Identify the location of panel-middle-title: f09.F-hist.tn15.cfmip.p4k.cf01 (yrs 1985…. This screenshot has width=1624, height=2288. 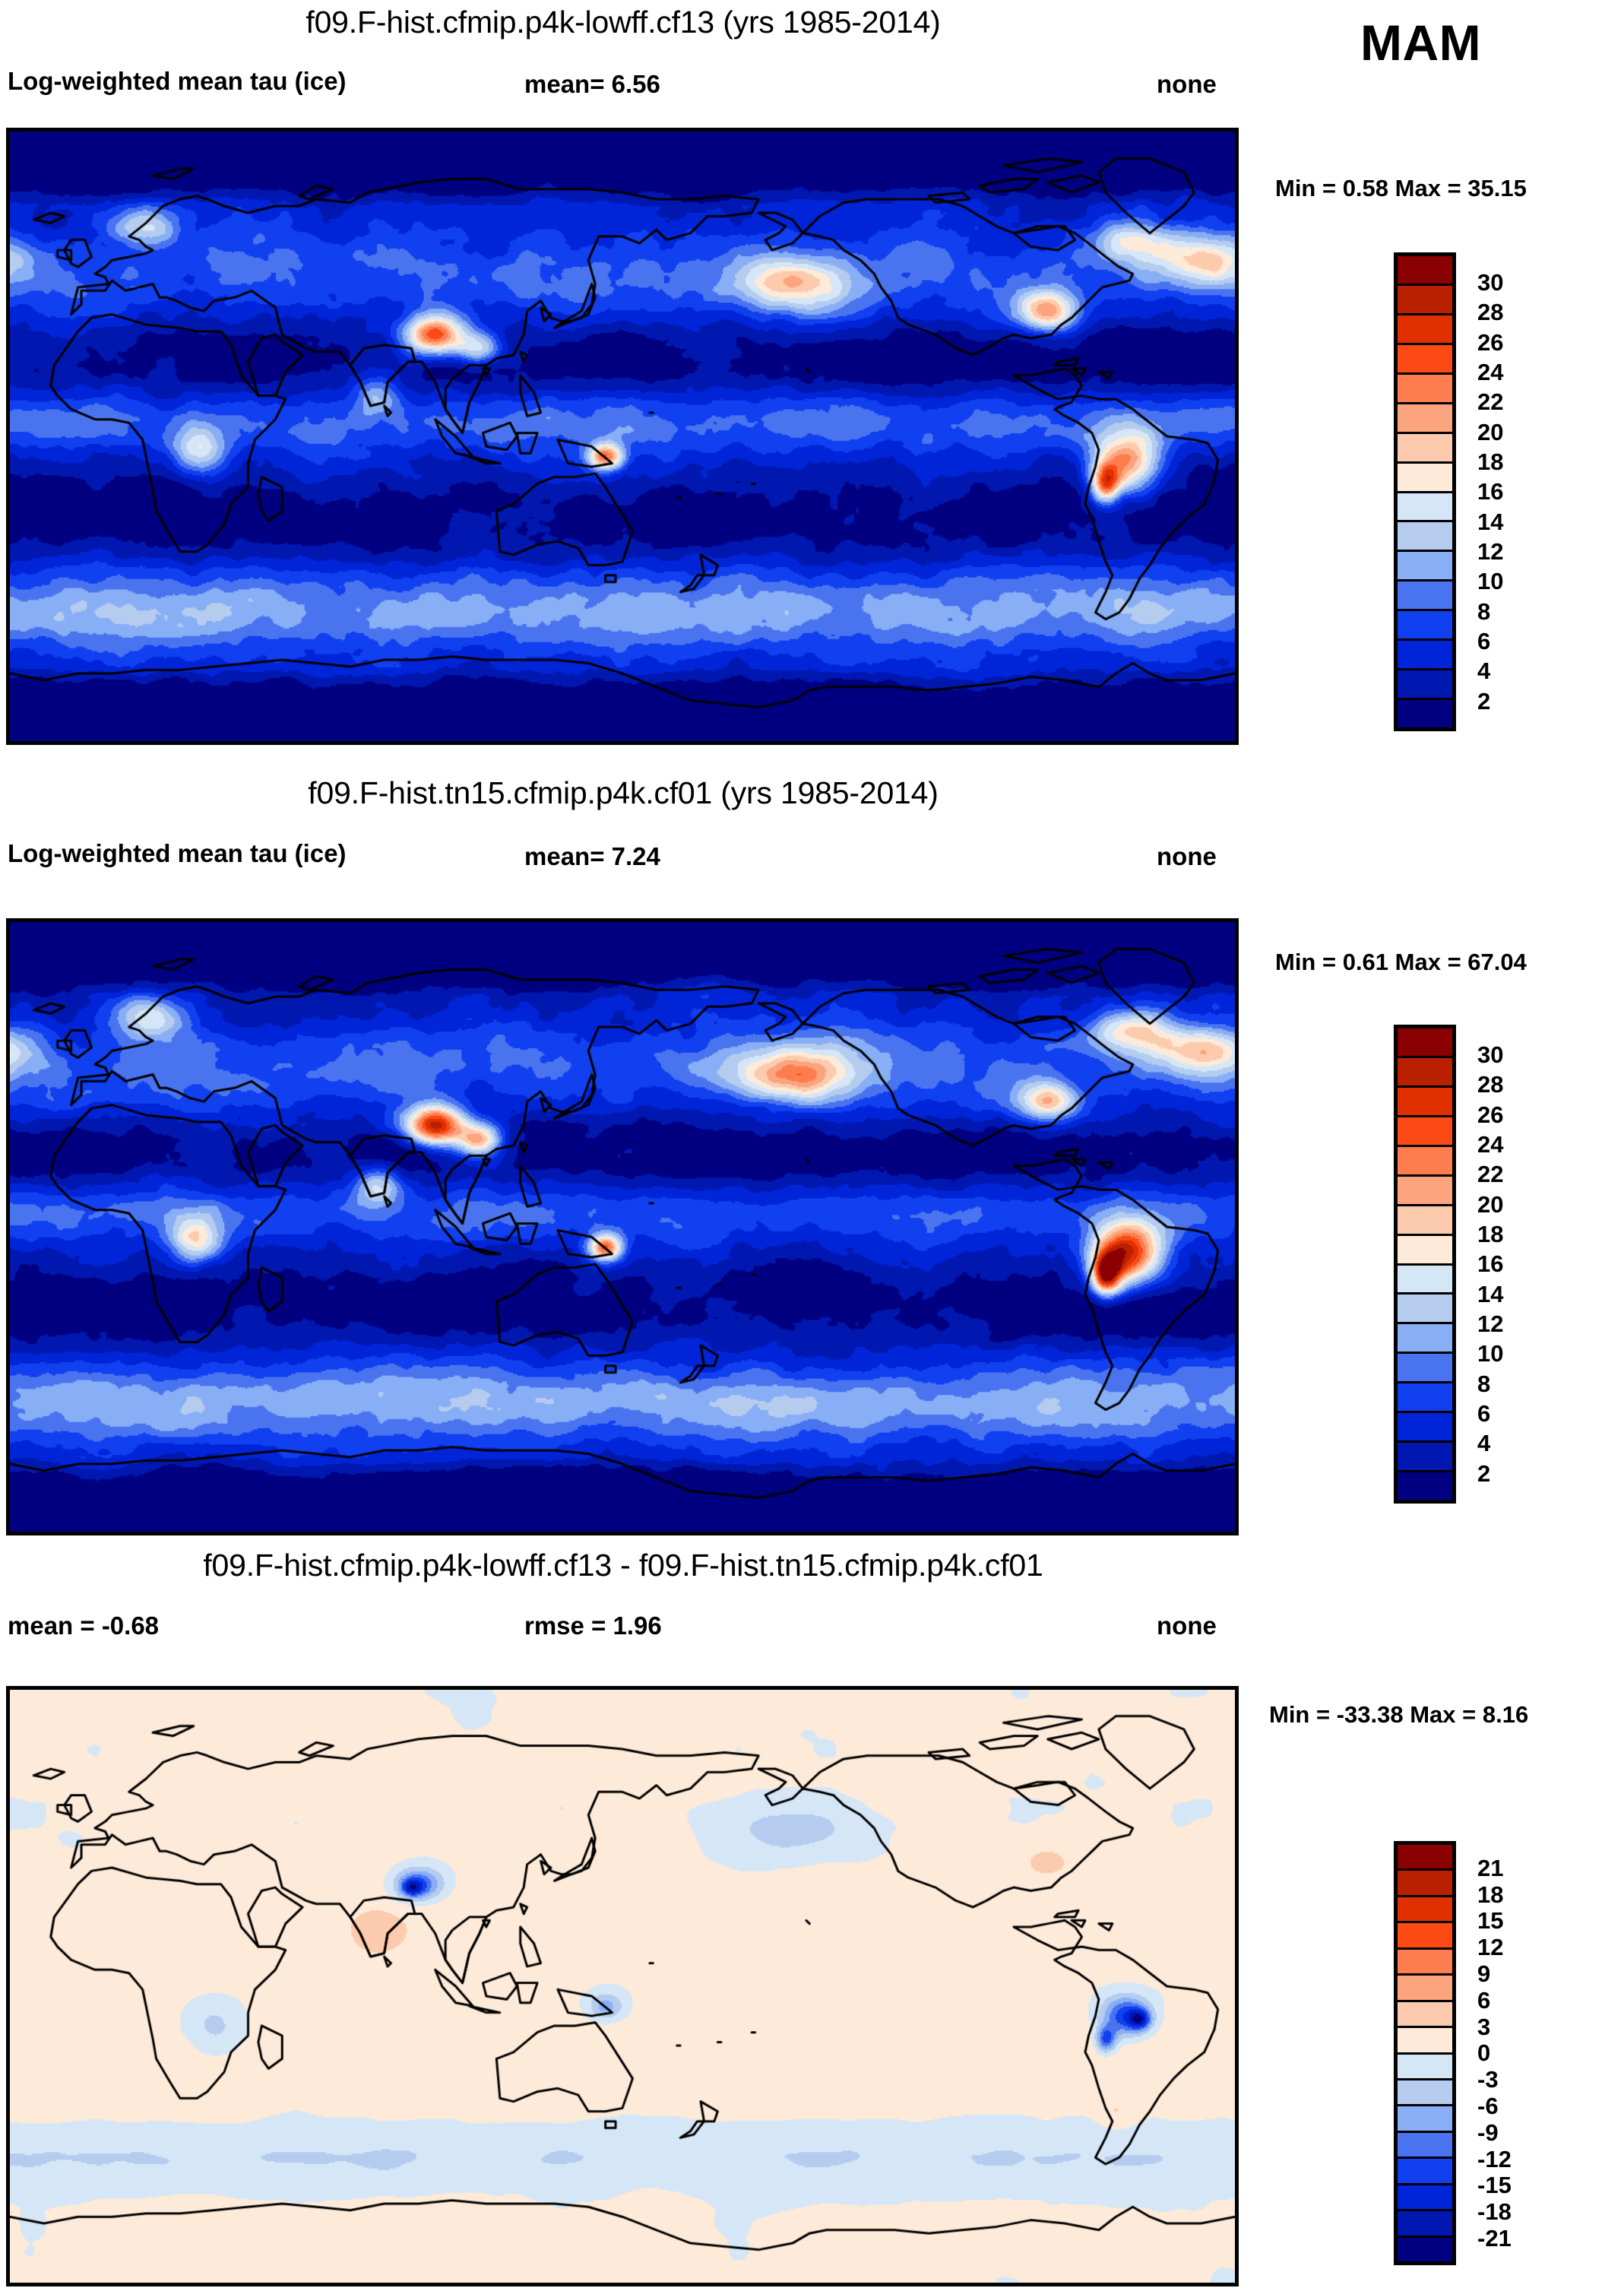
(624, 793).